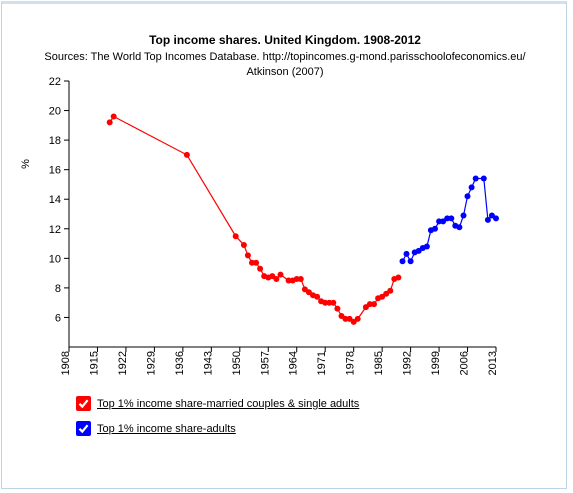 The height and width of the screenshot is (493, 573). I want to click on y-tick-label: 16, so click(55, 171).